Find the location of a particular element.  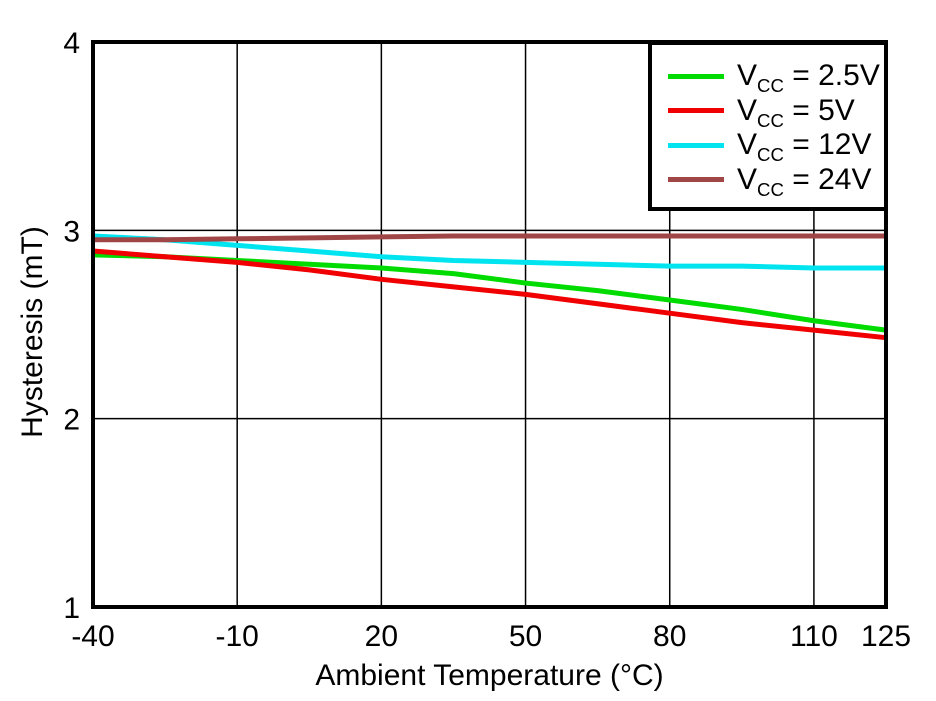

x-tick-labels: -40 -10 20 50 80 110 125 is located at coordinates (491, 636).